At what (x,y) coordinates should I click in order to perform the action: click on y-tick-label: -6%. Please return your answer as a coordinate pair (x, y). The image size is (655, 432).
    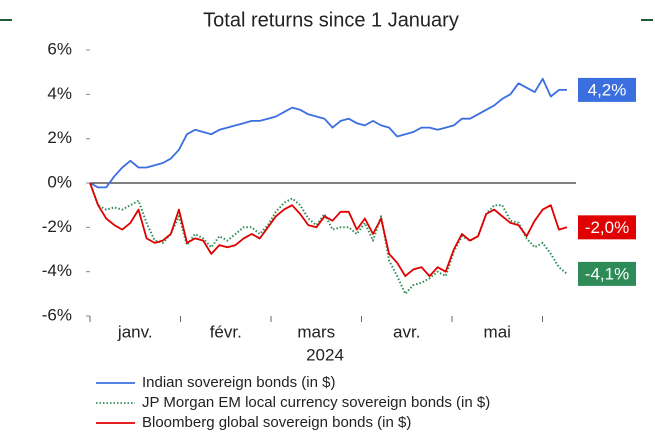
    Looking at the image, I should click on (57, 314).